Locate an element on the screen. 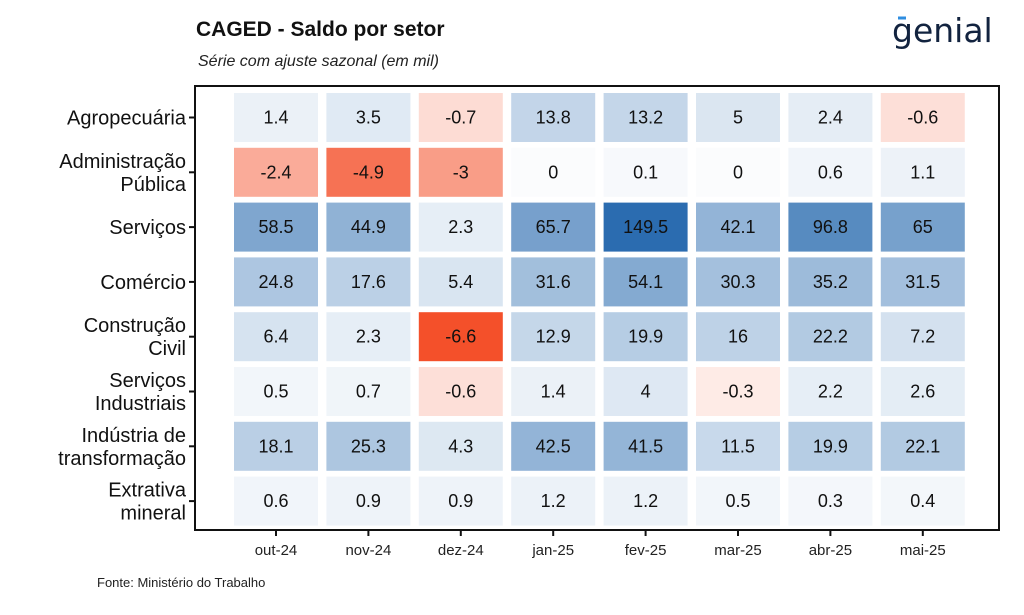 Image resolution: width=1024 pixels, height=615 pixels. cell-value-label: -0.6 is located at coordinates (460, 392).